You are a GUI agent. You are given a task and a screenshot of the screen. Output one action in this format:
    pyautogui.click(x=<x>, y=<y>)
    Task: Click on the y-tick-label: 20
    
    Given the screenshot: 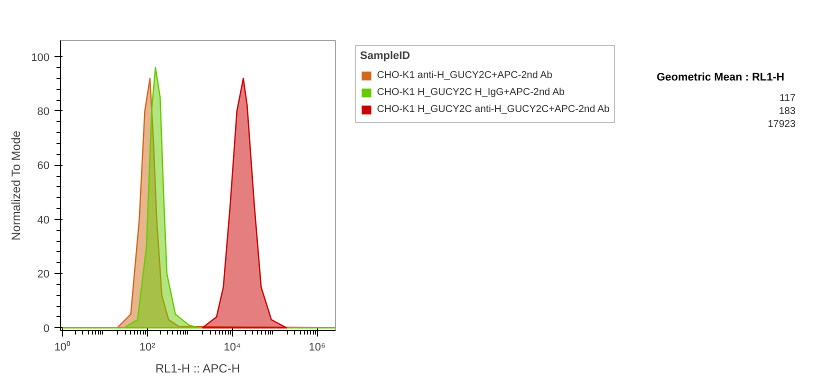 What is the action you would take?
    pyautogui.click(x=43, y=274)
    